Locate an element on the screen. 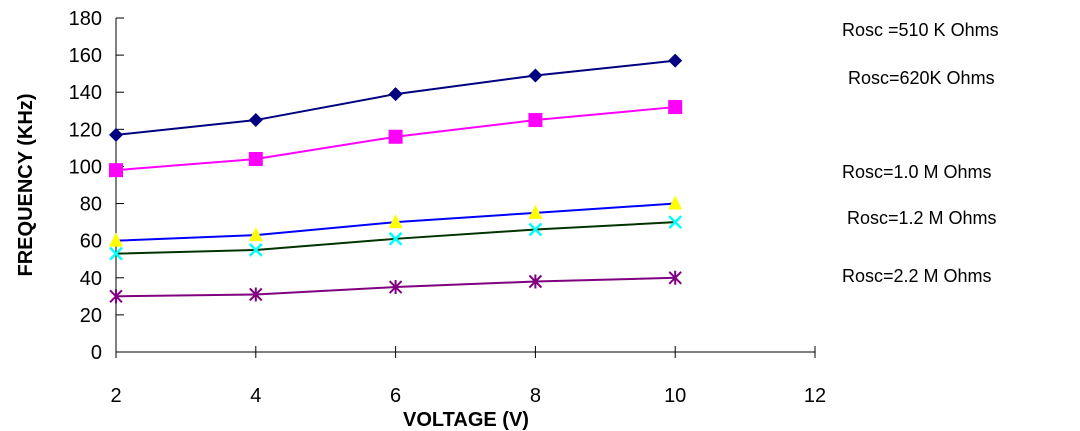 This screenshot has height=431, width=1080. y-tick-label: 20 is located at coordinates (91, 316).